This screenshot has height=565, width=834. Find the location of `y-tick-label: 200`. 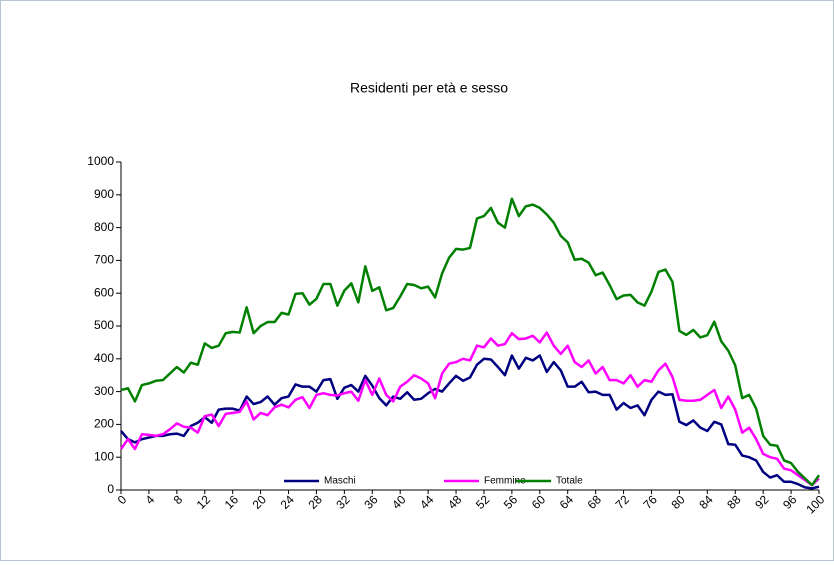

y-tick-label: 200 is located at coordinates (104, 424).